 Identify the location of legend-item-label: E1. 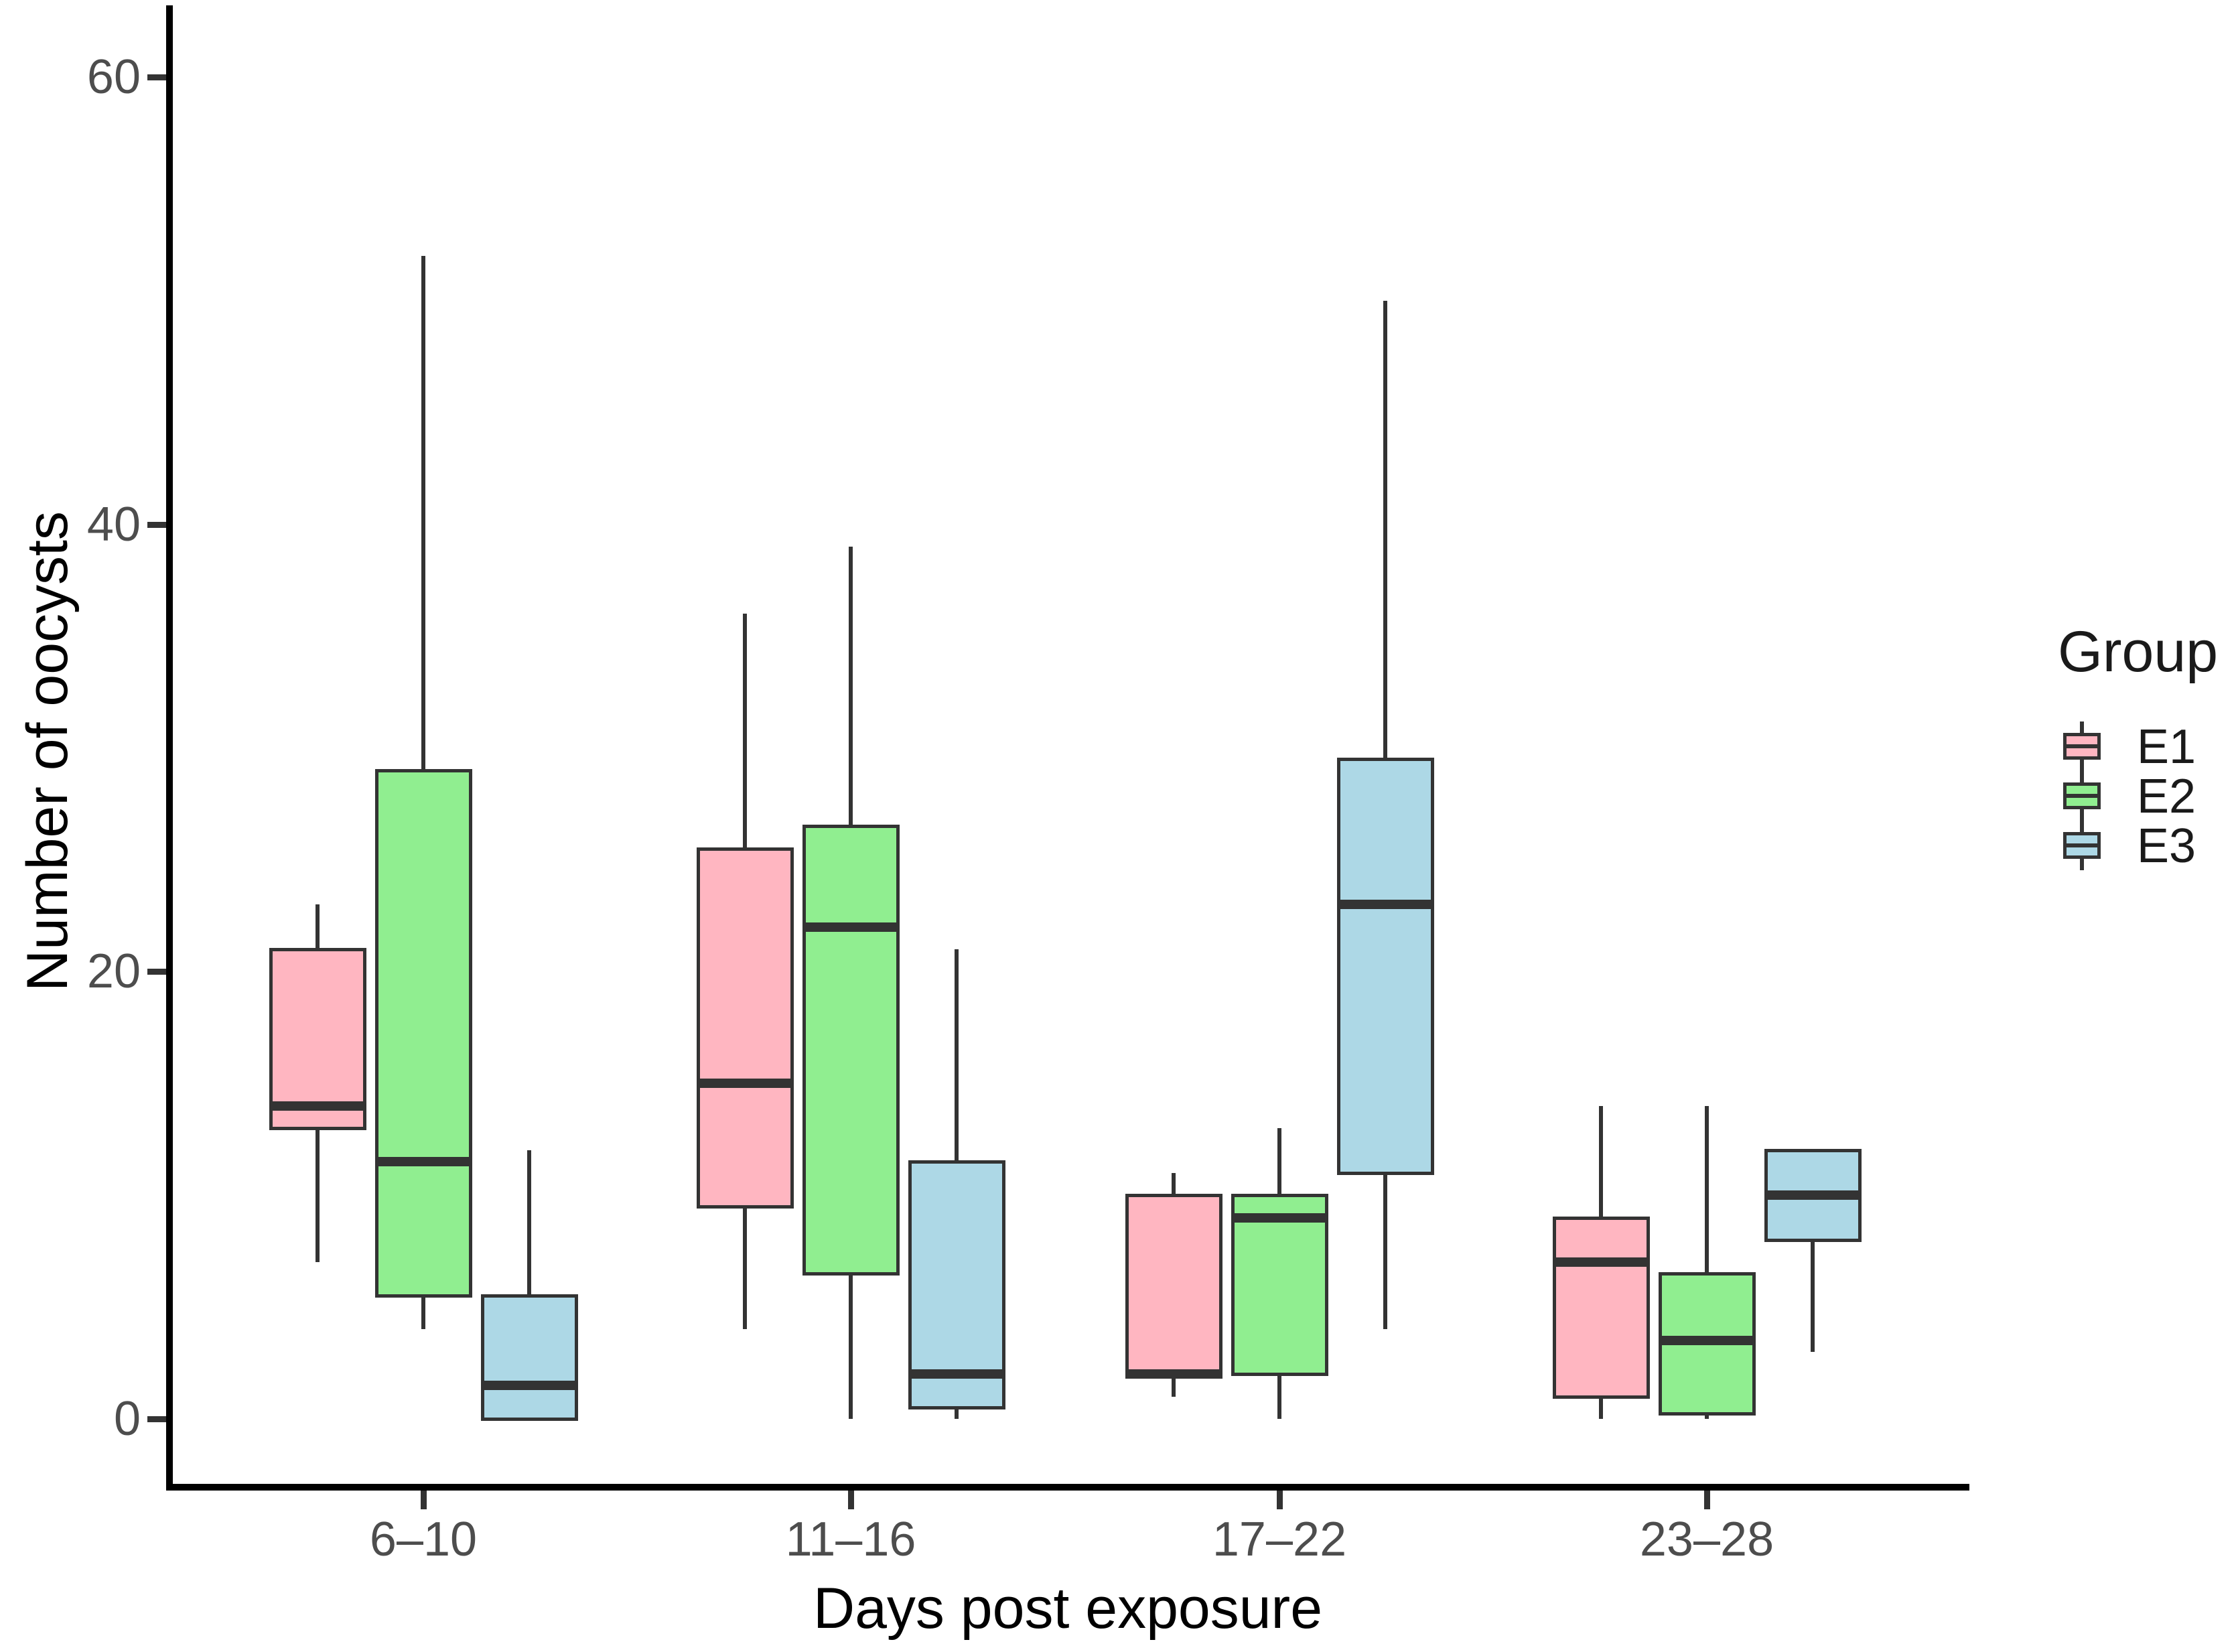
(2166, 747).